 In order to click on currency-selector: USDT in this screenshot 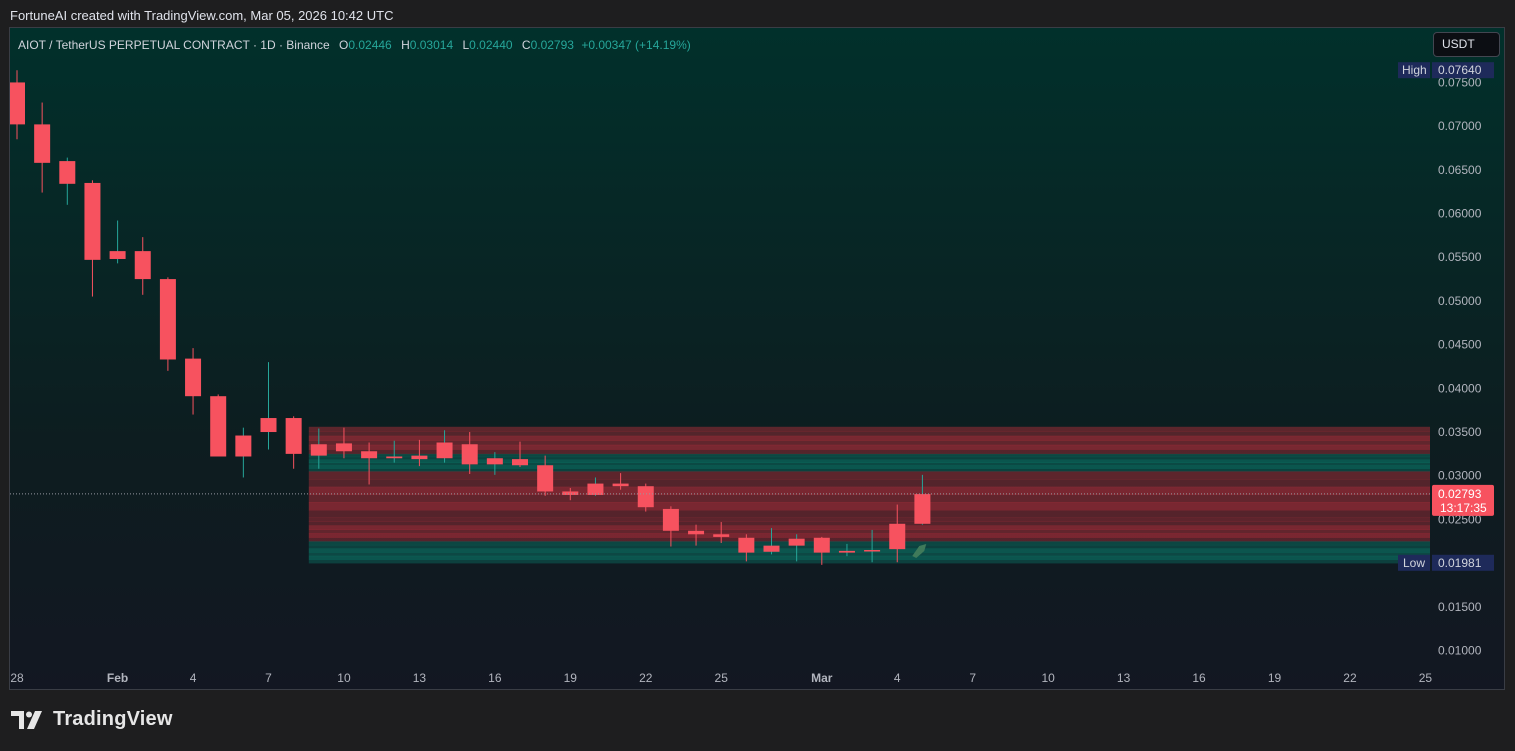, I will do `click(1466, 44)`.